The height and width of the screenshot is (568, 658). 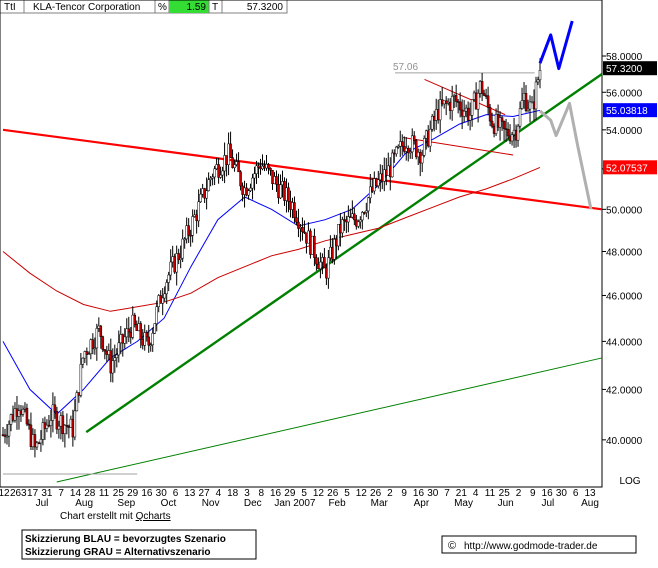 I want to click on x-month-label: Jul, so click(x=547, y=503).